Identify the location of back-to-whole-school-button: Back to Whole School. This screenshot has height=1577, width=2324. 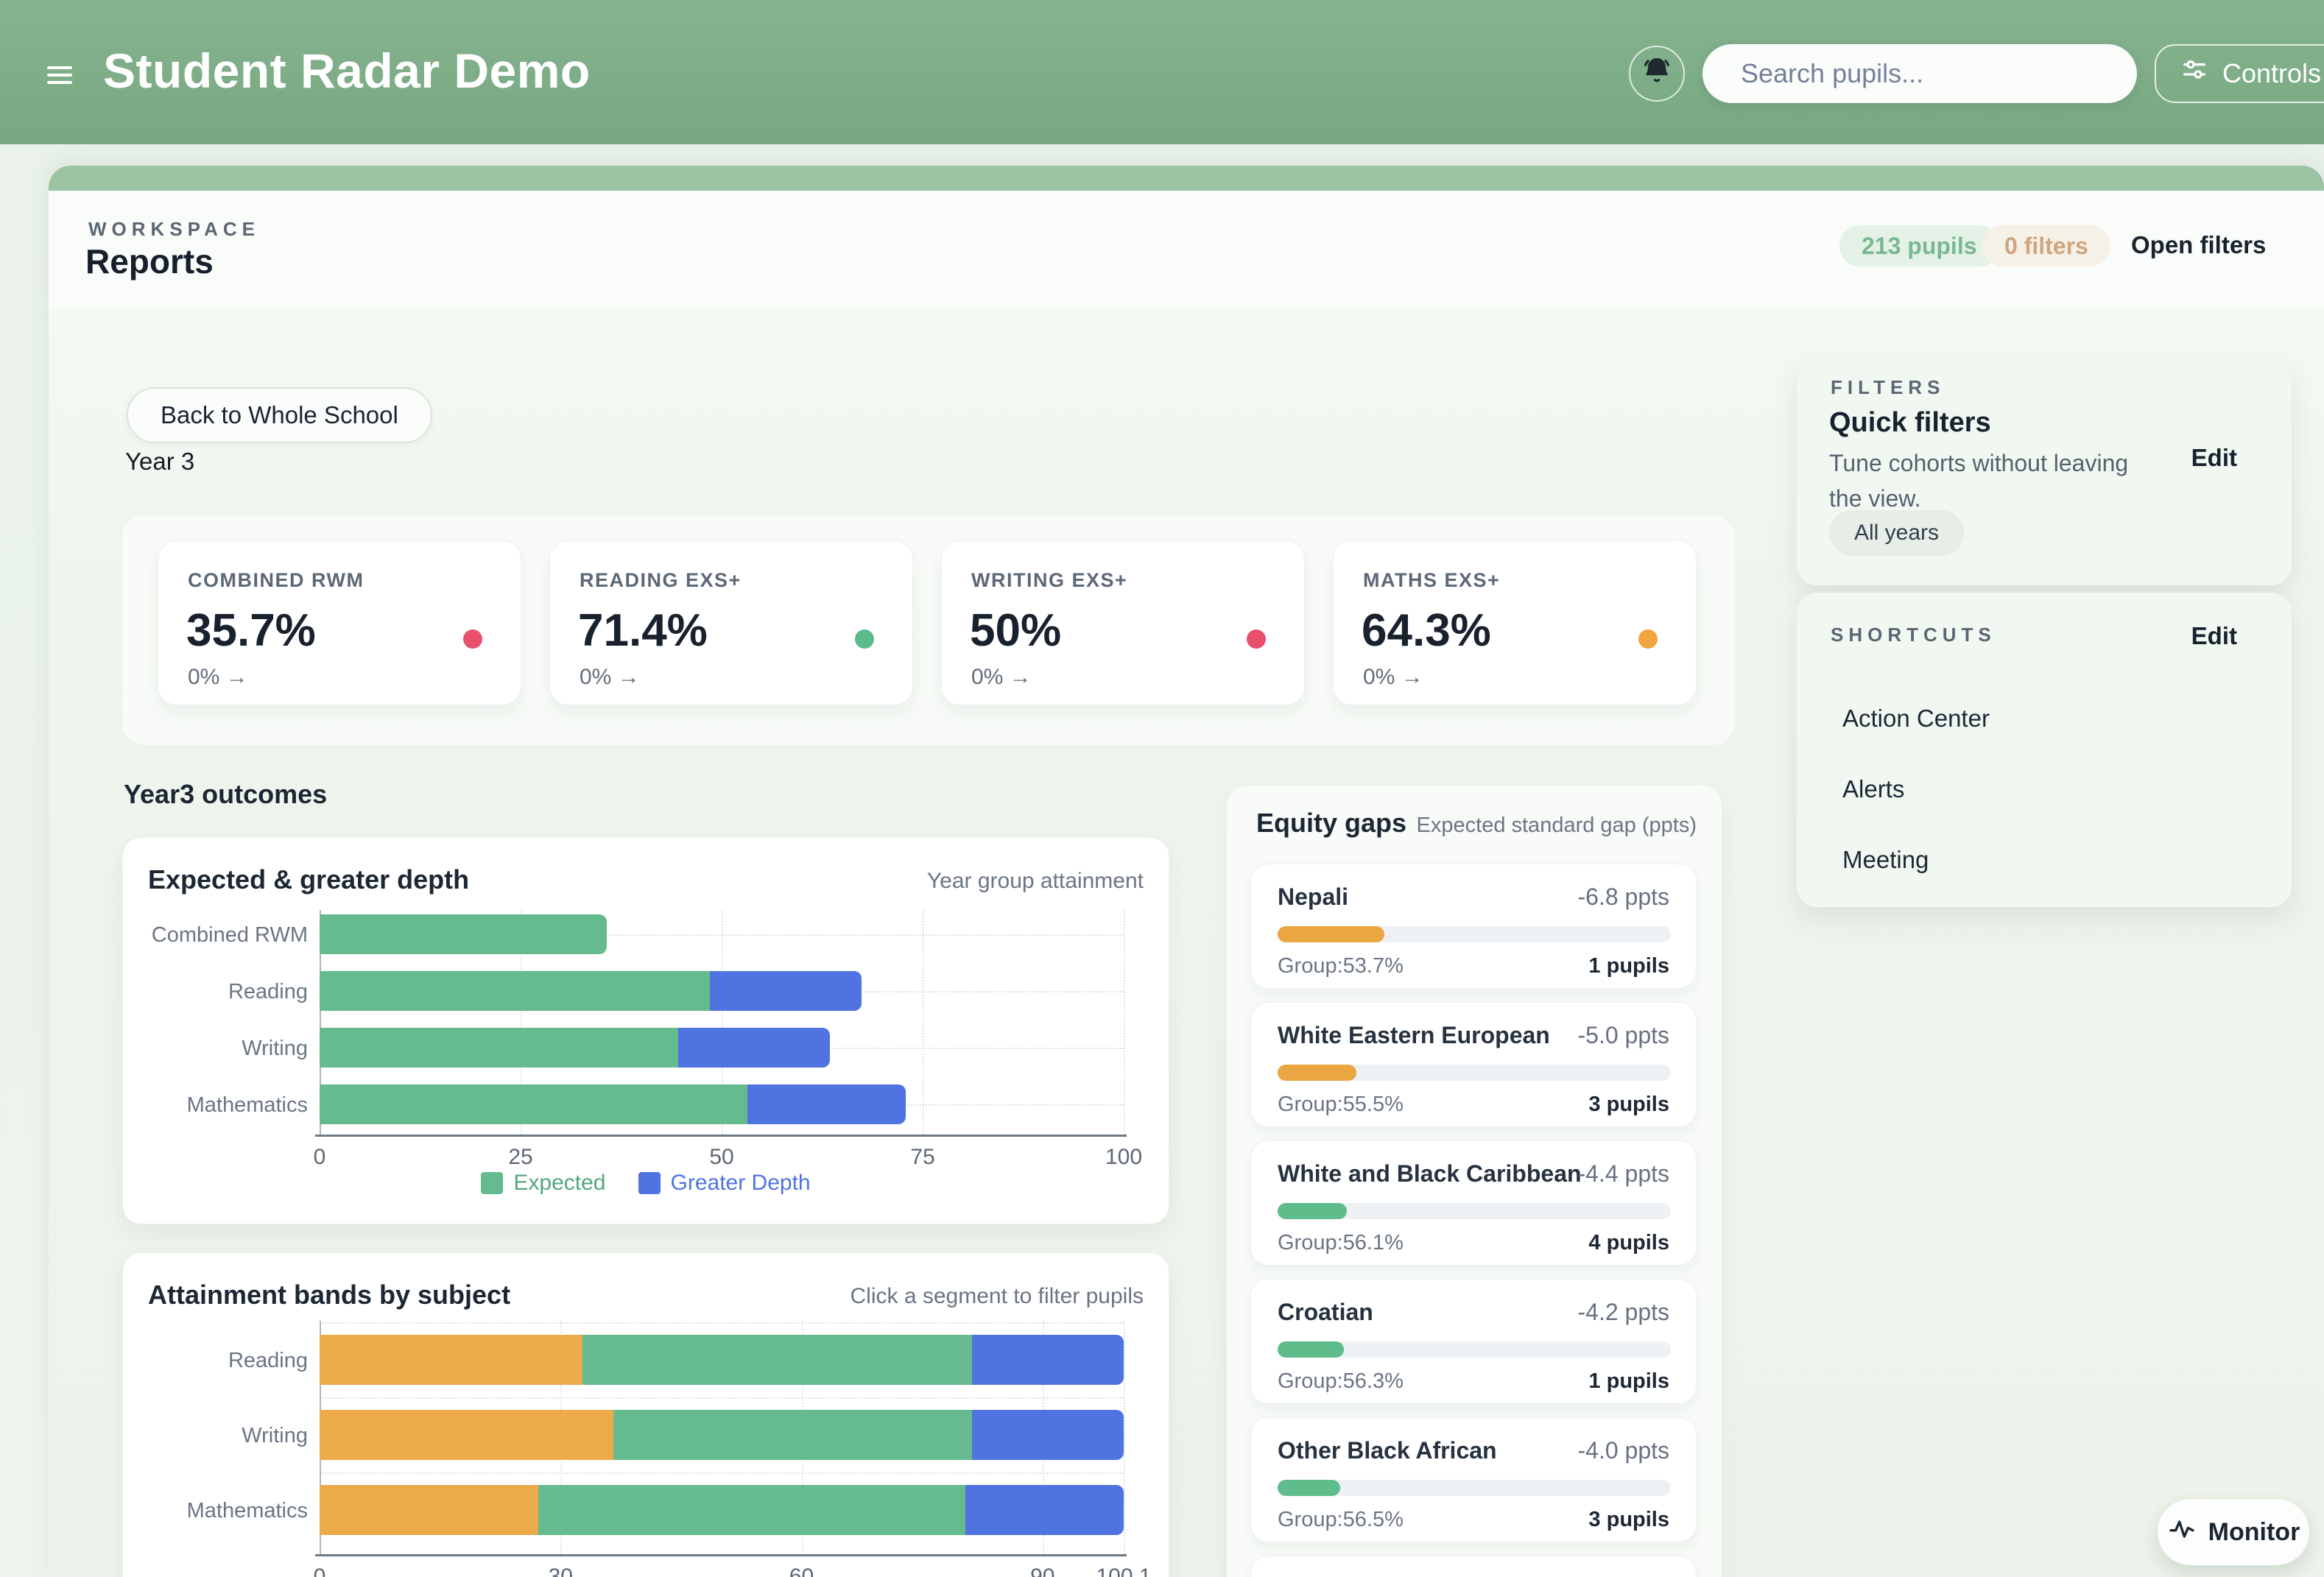
(279, 415).